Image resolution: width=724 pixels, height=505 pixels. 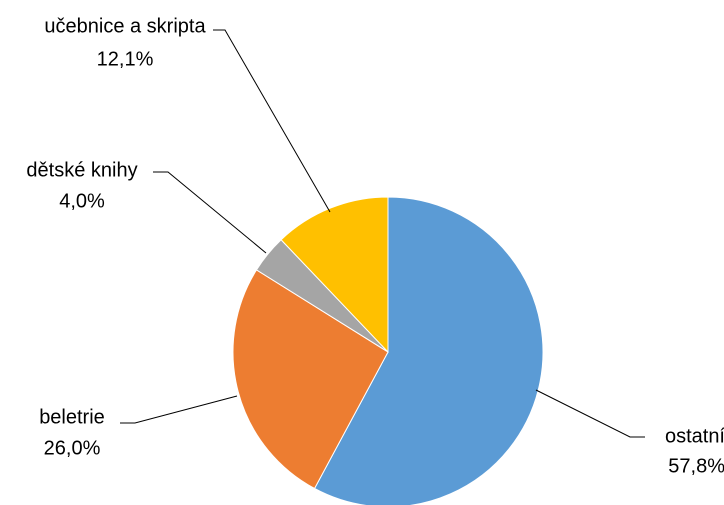 What do you see at coordinates (210, 212) in the screenshot?
I see `leader-line-detske-knihy` at bounding box center [210, 212].